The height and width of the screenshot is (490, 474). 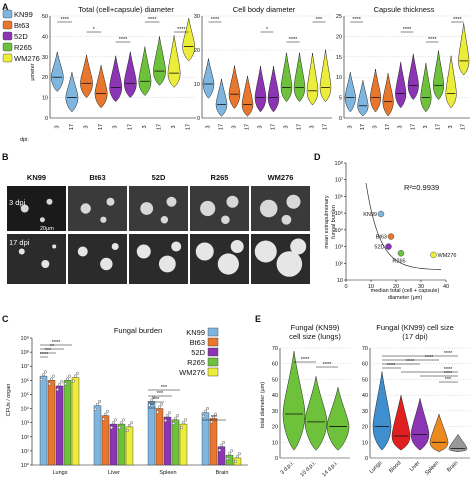 What do you see at coordinates (315, 336) in the screenshot?
I see `panel-e-left-title-2: cell size (lungs)` at bounding box center [315, 336].